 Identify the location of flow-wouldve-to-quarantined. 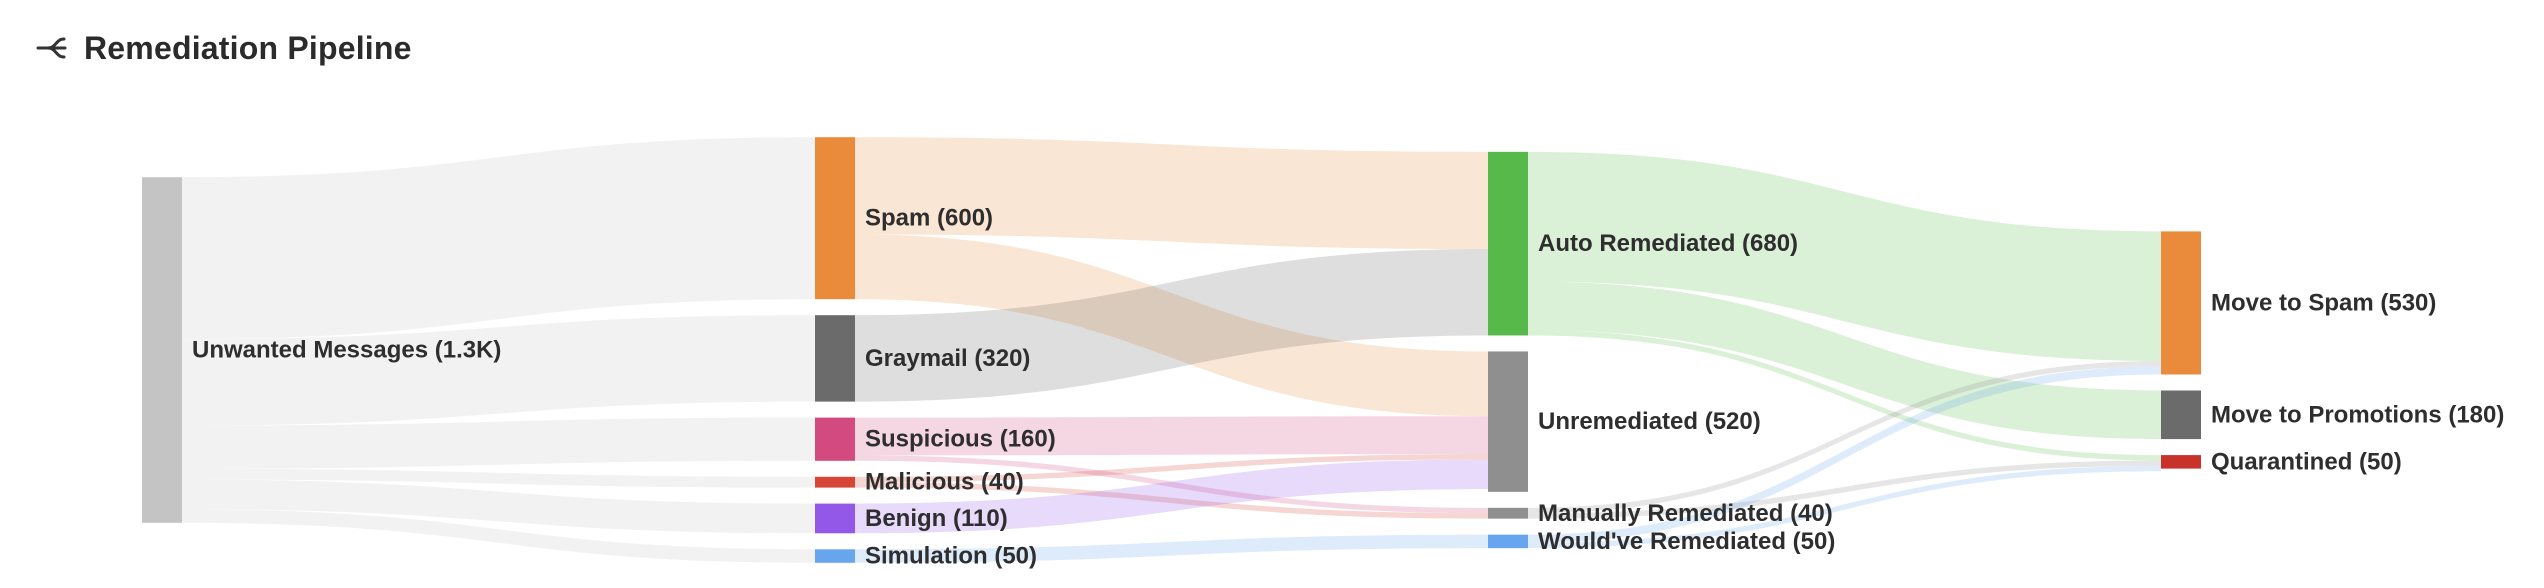
(1844, 507).